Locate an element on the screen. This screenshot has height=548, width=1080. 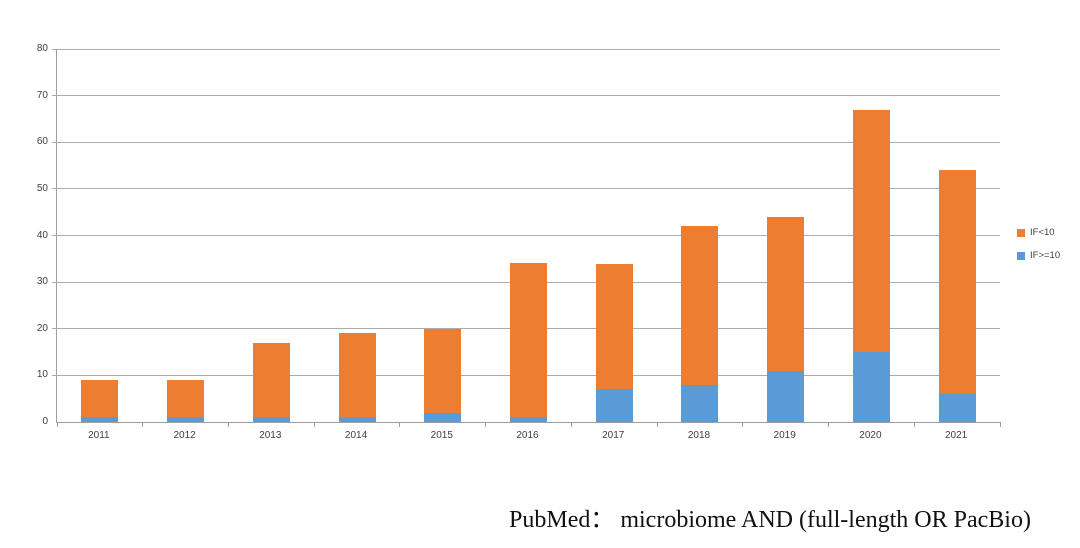
x-axis-label: 2015 is located at coordinates (441, 435).